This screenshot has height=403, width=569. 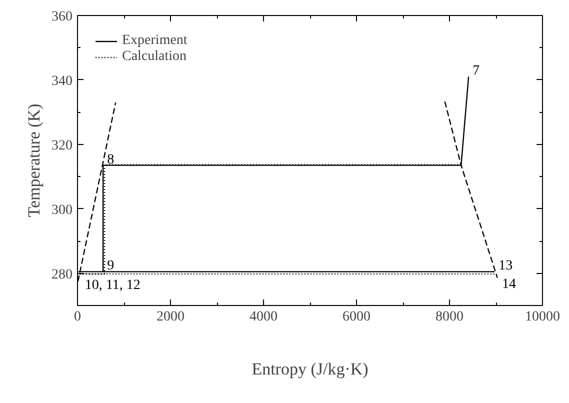 I want to click on x-axis-title: Entropy (J/kg·K), so click(x=310, y=369).